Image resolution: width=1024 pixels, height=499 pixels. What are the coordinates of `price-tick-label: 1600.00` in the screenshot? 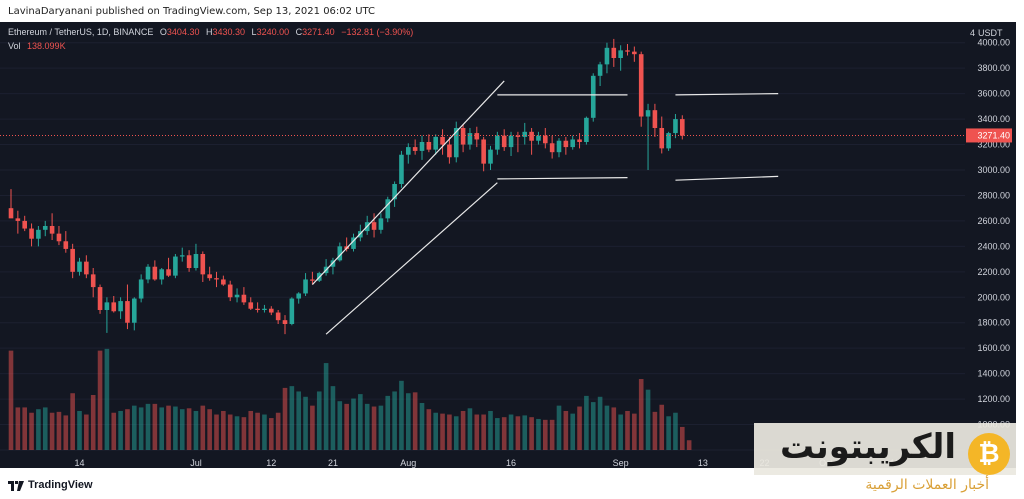 It's located at (993, 348).